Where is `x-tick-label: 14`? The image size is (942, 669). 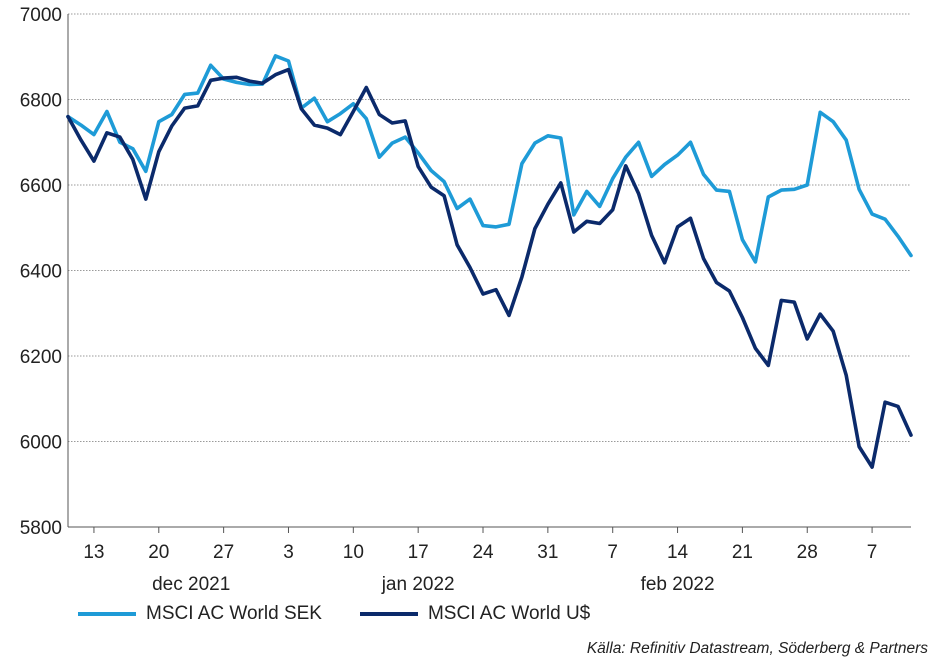 x-tick-label: 14 is located at coordinates (678, 552).